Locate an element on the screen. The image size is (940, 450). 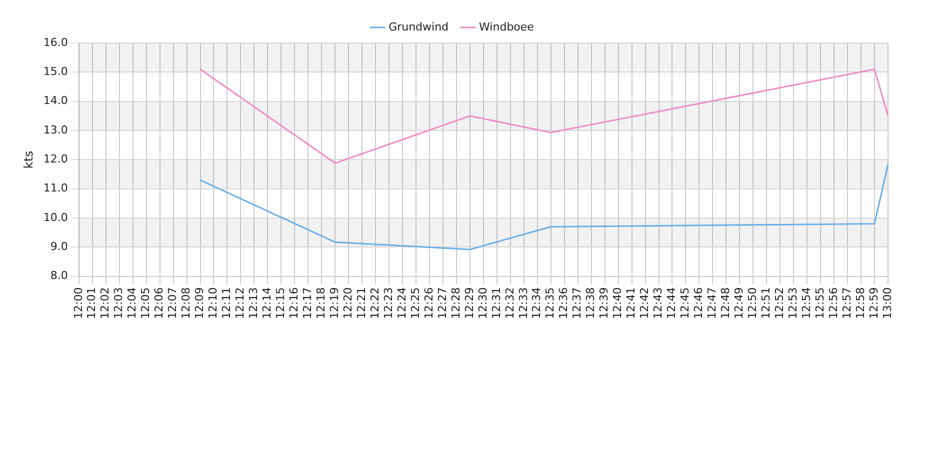
x-tick-label: 12:01 is located at coordinates (91, 303).